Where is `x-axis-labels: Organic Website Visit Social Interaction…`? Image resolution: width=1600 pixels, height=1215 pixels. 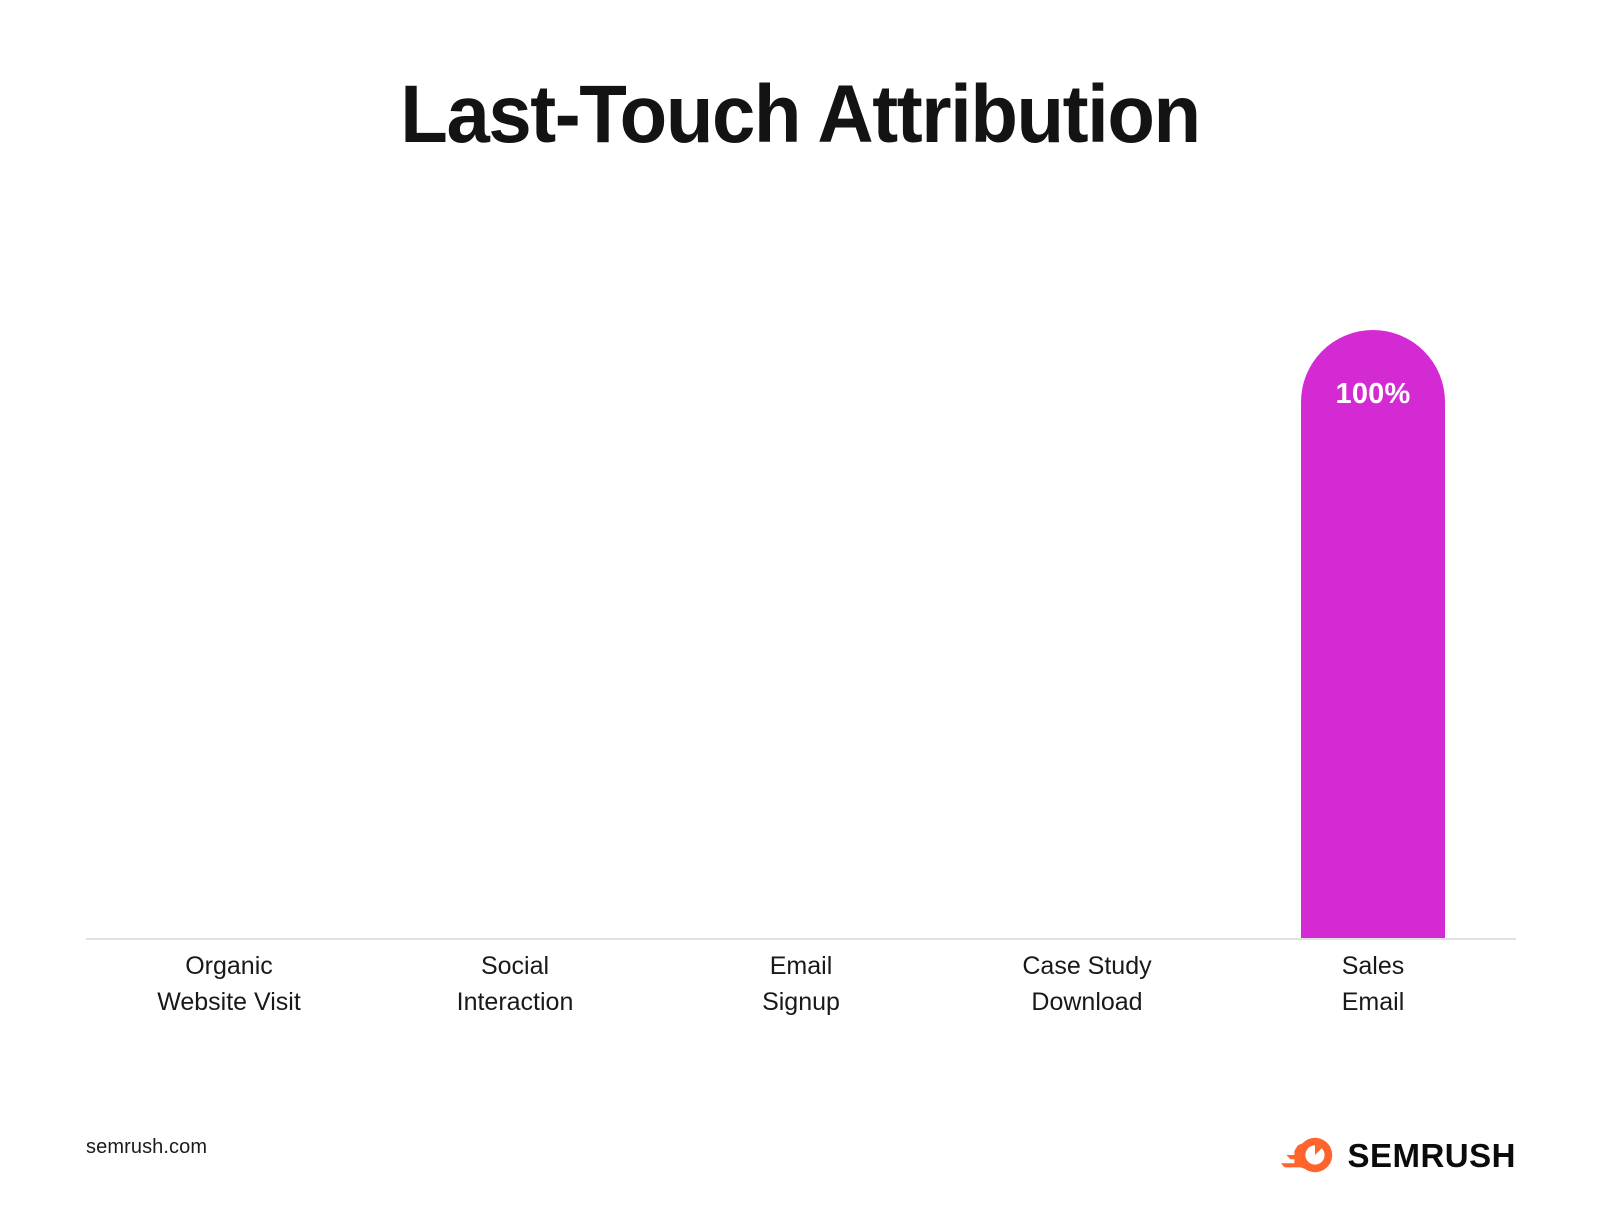
x-axis-labels: Organic Website Visit Social Interaction… is located at coordinates (801, 984).